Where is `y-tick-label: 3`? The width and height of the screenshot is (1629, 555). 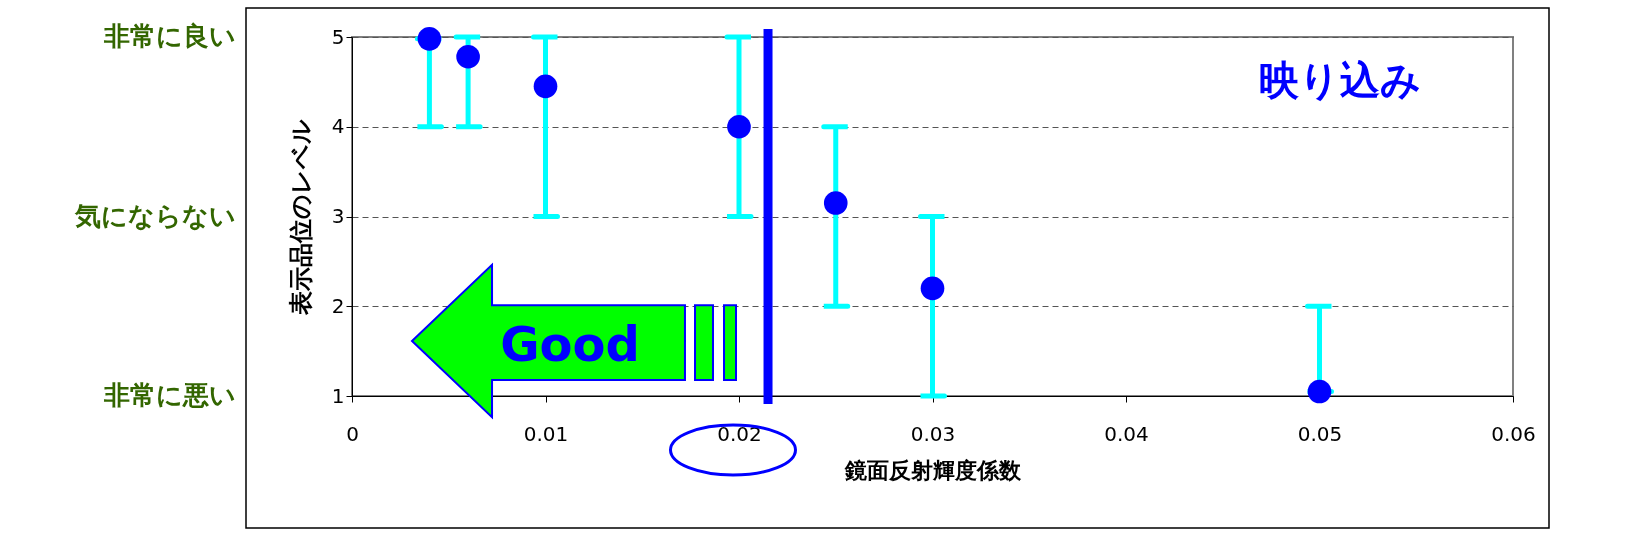
y-tick-label: 3 is located at coordinates (338, 216).